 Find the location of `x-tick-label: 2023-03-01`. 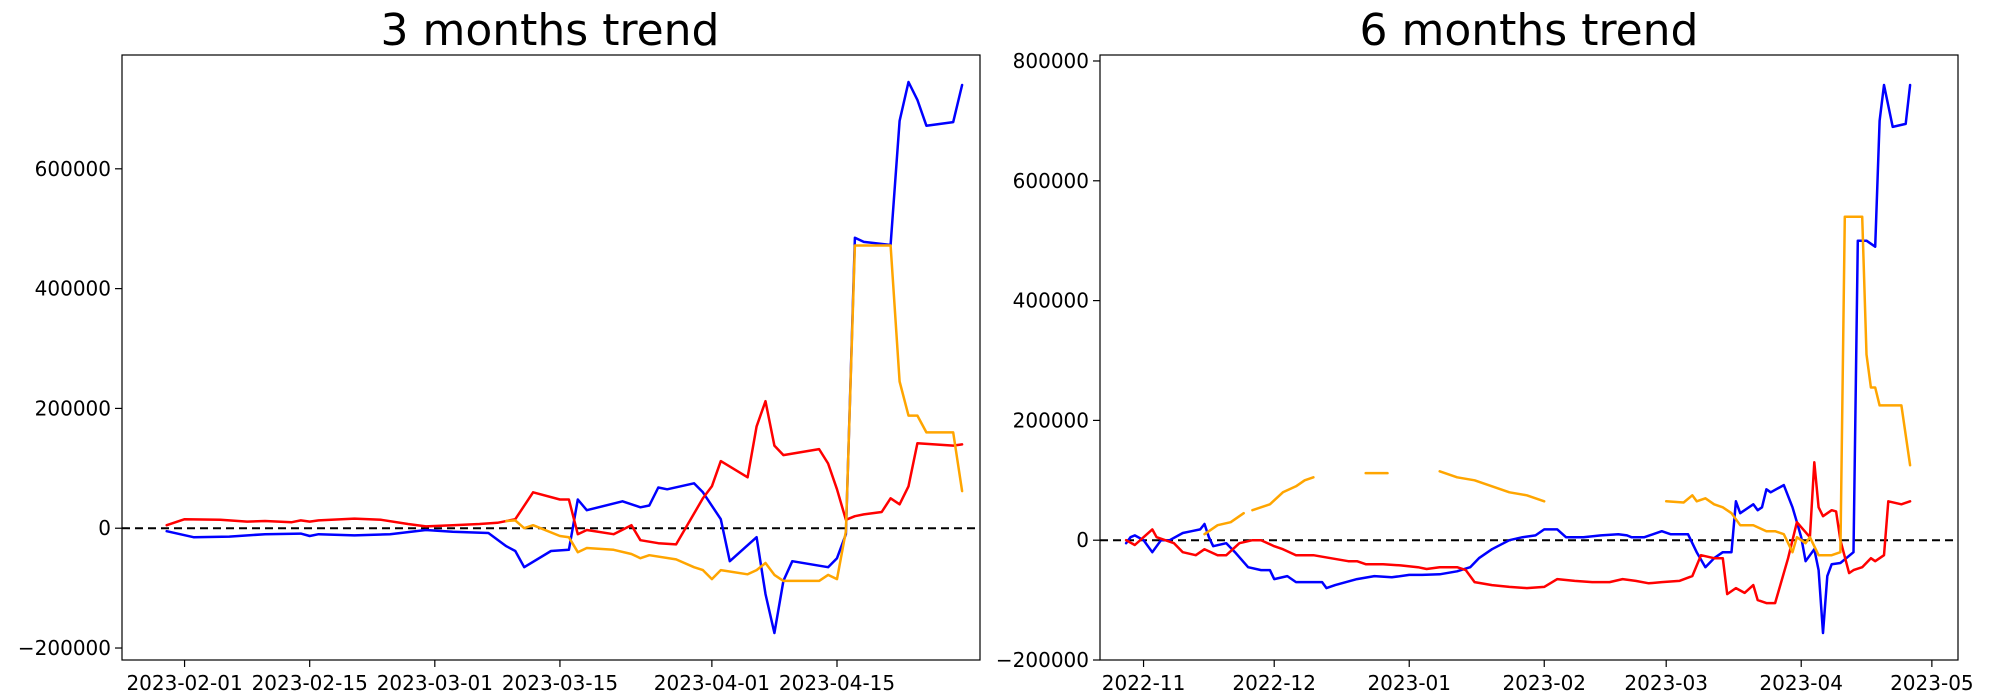

x-tick-label: 2023-03-01 is located at coordinates (435, 683).